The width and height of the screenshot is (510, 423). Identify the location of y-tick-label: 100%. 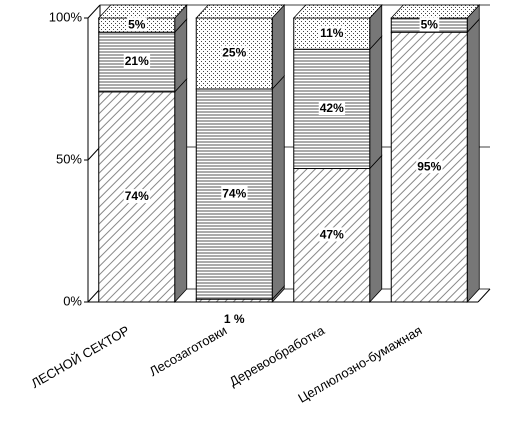
(66, 16).